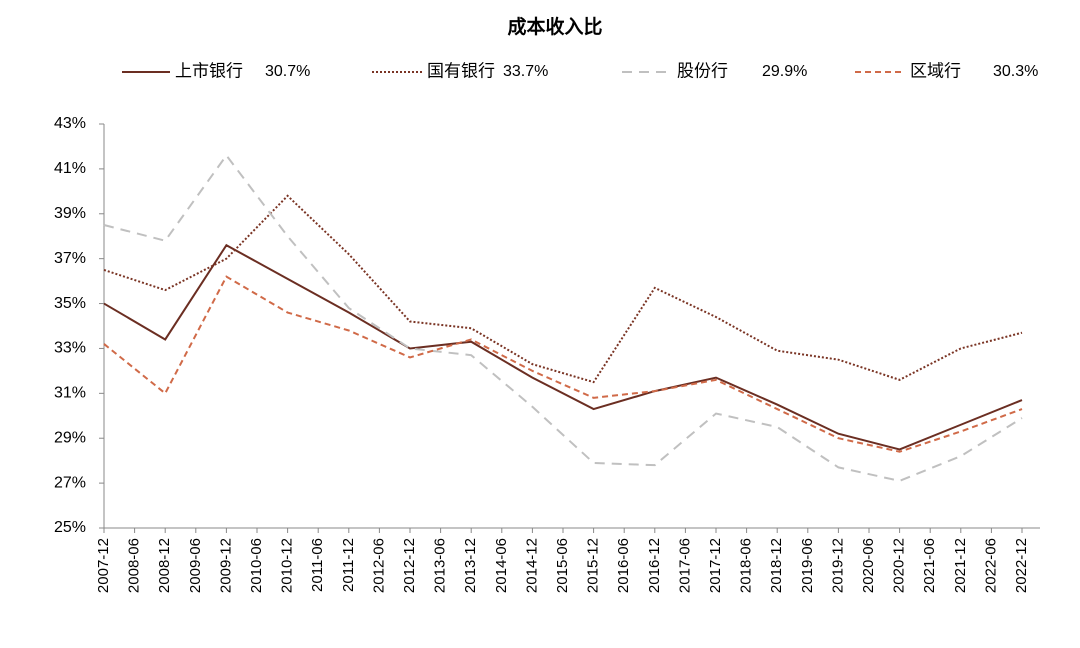  What do you see at coordinates (70, 258) in the screenshot?
I see `y-tick-label: 37%` at bounding box center [70, 258].